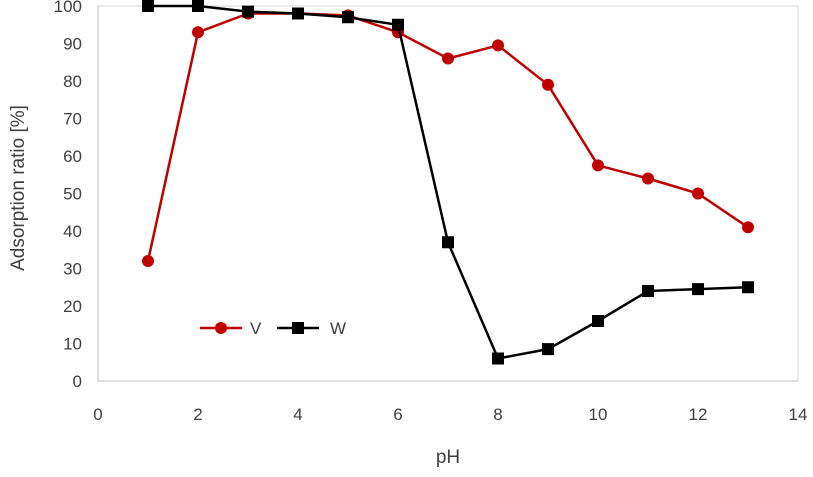  Describe the element at coordinates (72, 119) in the screenshot. I see `y-tick-label: 70` at that location.